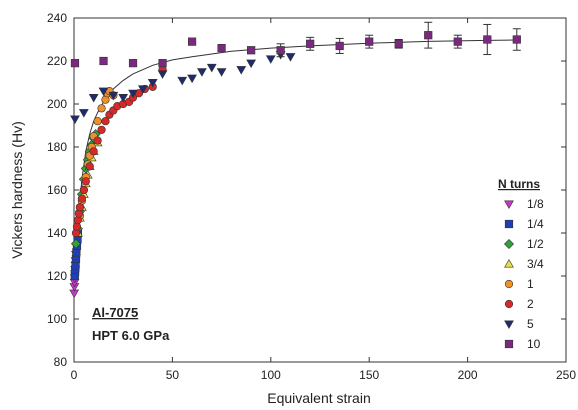 This screenshot has height=410, width=578. What do you see at coordinates (57, 190) in the screenshot?
I see `y-tick-label: 160` at bounding box center [57, 190].